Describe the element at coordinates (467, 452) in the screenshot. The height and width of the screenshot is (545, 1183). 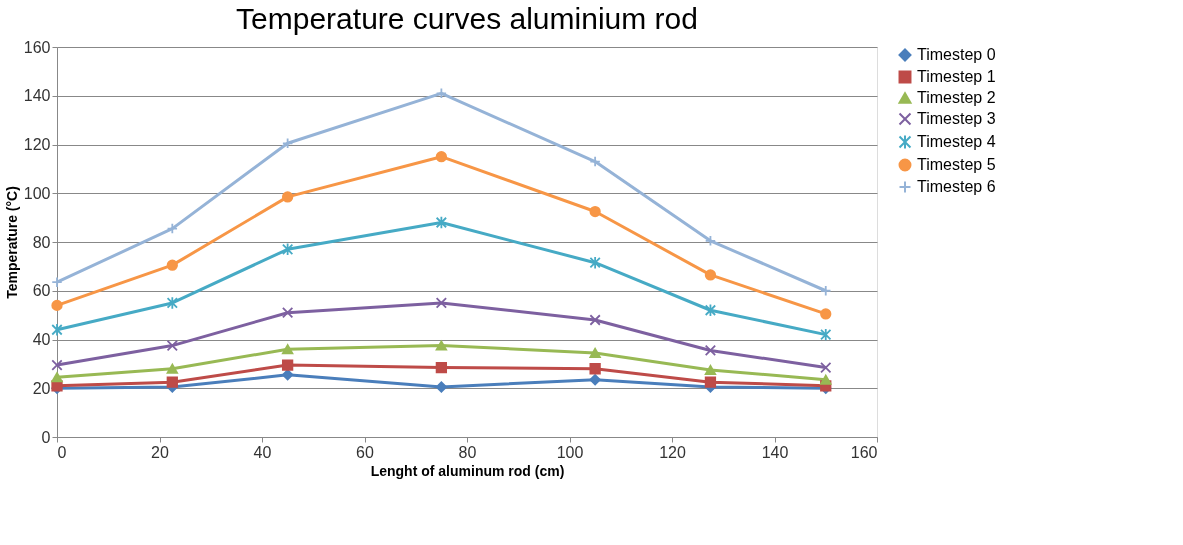
I see `x-tick-label: 80` at that location.